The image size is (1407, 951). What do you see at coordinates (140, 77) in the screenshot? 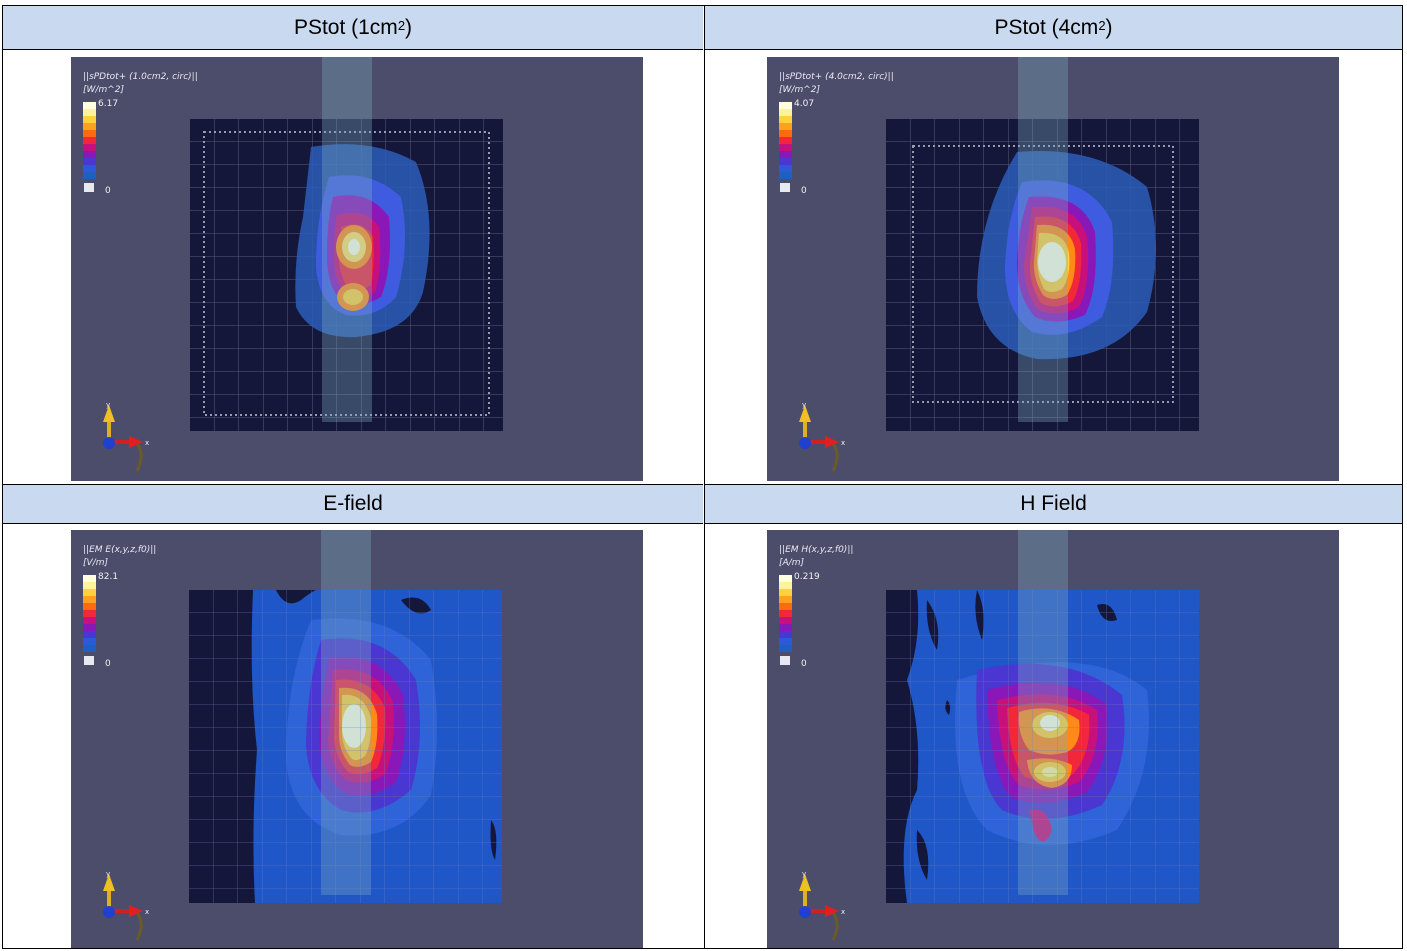
I see `colorbar-title: ||sPDtot+ (1.0cm2, circ)||` at bounding box center [140, 77].